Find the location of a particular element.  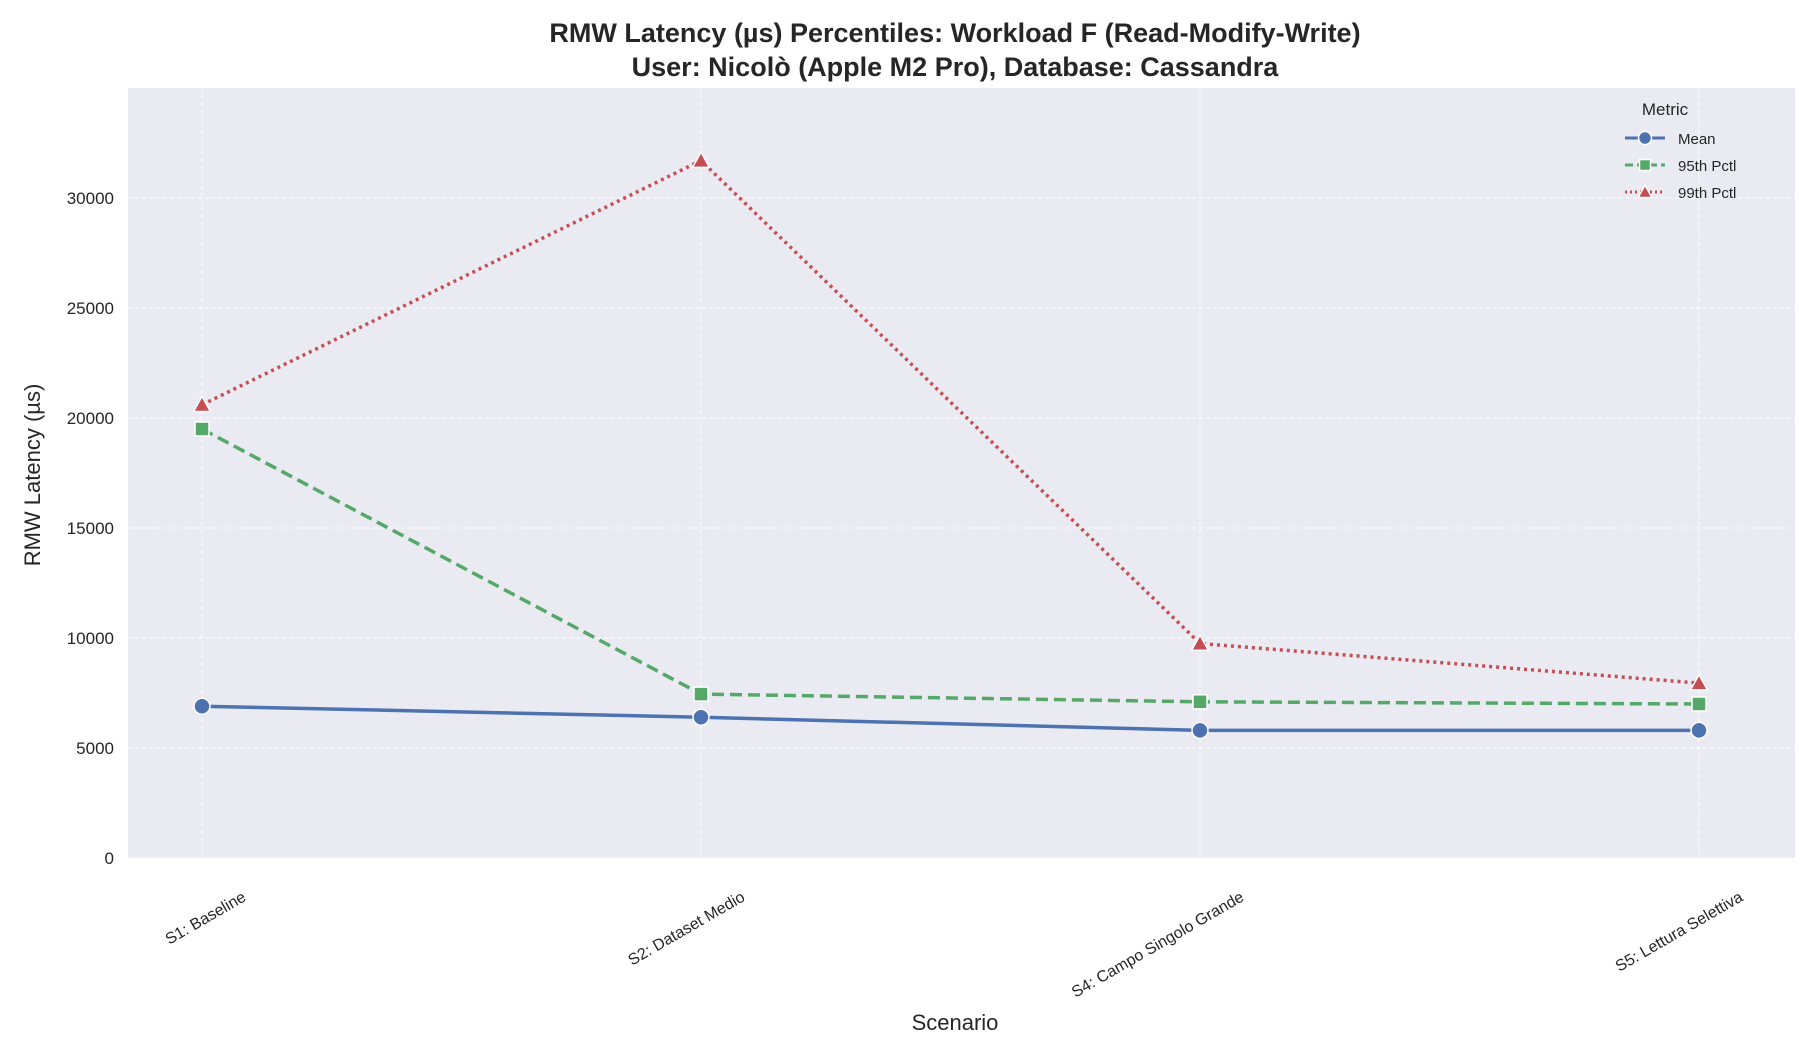

y-tick-label: 30000 is located at coordinates (90, 198).